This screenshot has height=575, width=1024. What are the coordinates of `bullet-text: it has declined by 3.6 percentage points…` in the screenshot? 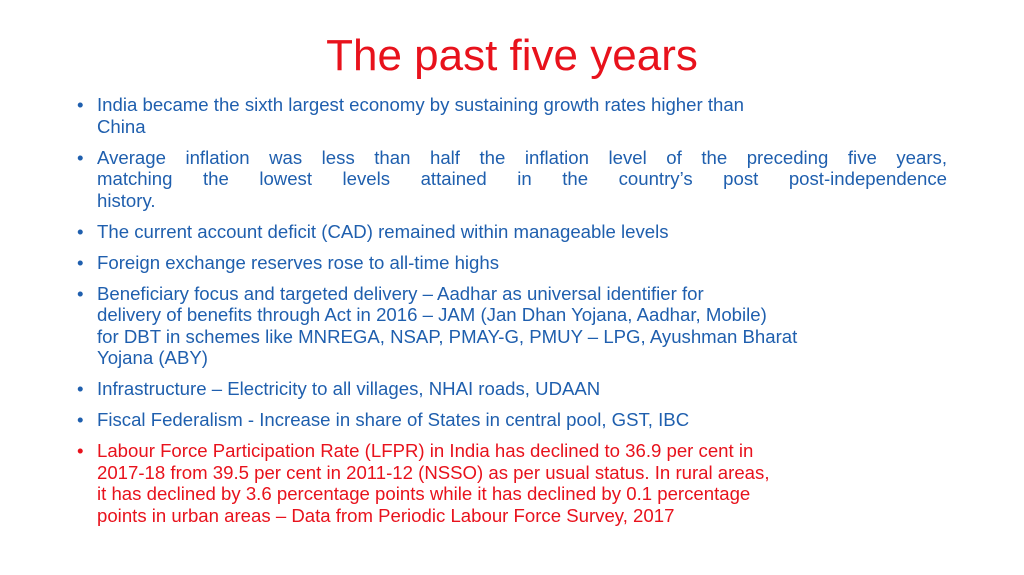 It's located at (424, 493).